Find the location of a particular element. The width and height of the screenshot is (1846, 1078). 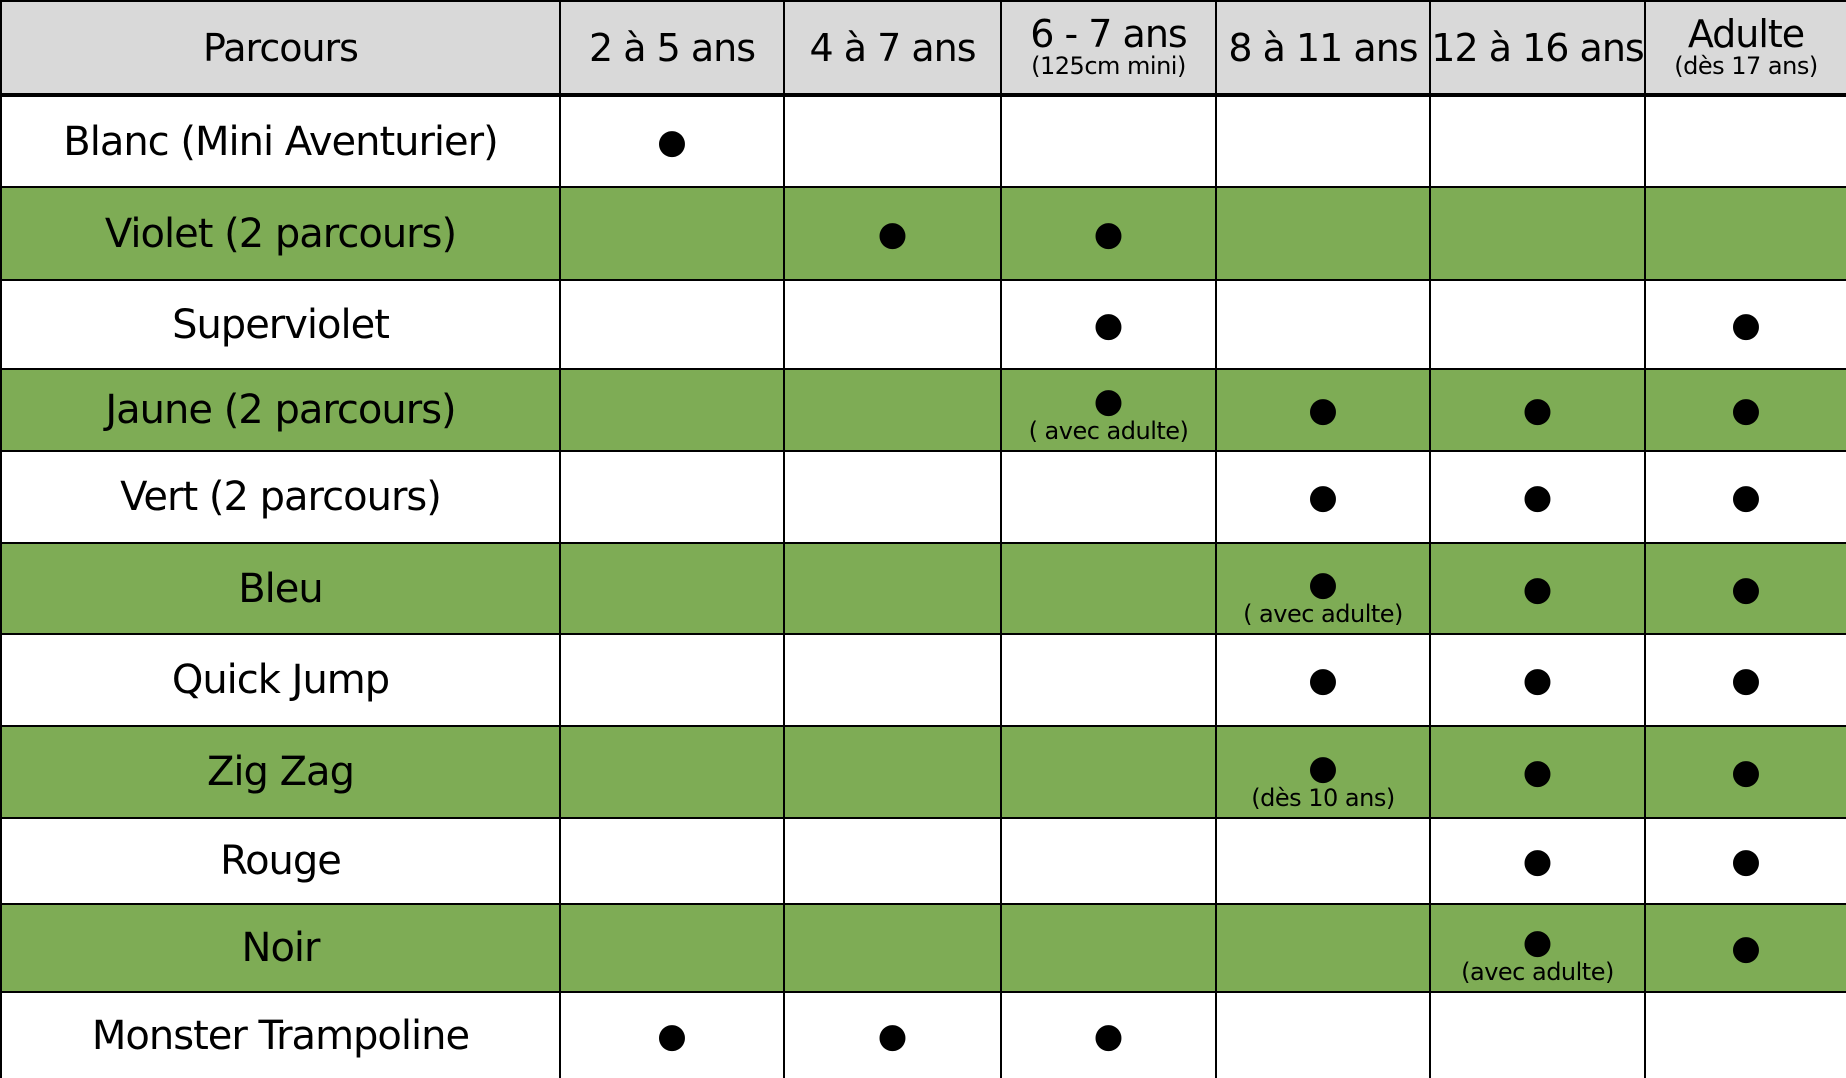

table-row: Vert (2 parcours) ● ● ● is located at coordinates (923, 497).